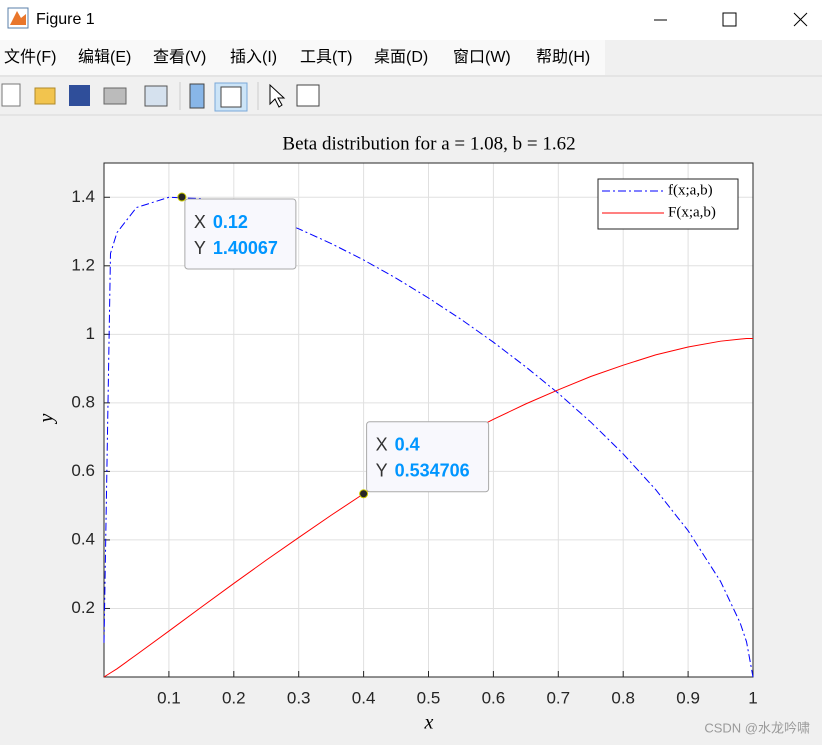  What do you see at coordinates (800, 19) in the screenshot?
I see `close-button` at bounding box center [800, 19].